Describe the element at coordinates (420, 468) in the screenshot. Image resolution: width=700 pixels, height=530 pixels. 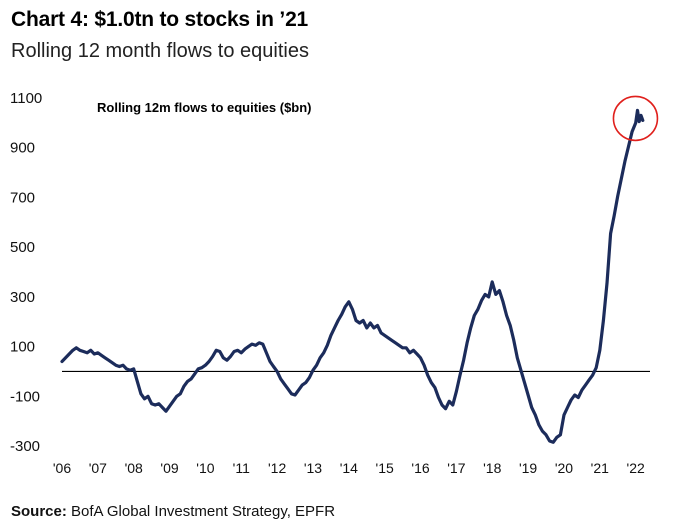
I see `x-tick-label: '16` at that location.